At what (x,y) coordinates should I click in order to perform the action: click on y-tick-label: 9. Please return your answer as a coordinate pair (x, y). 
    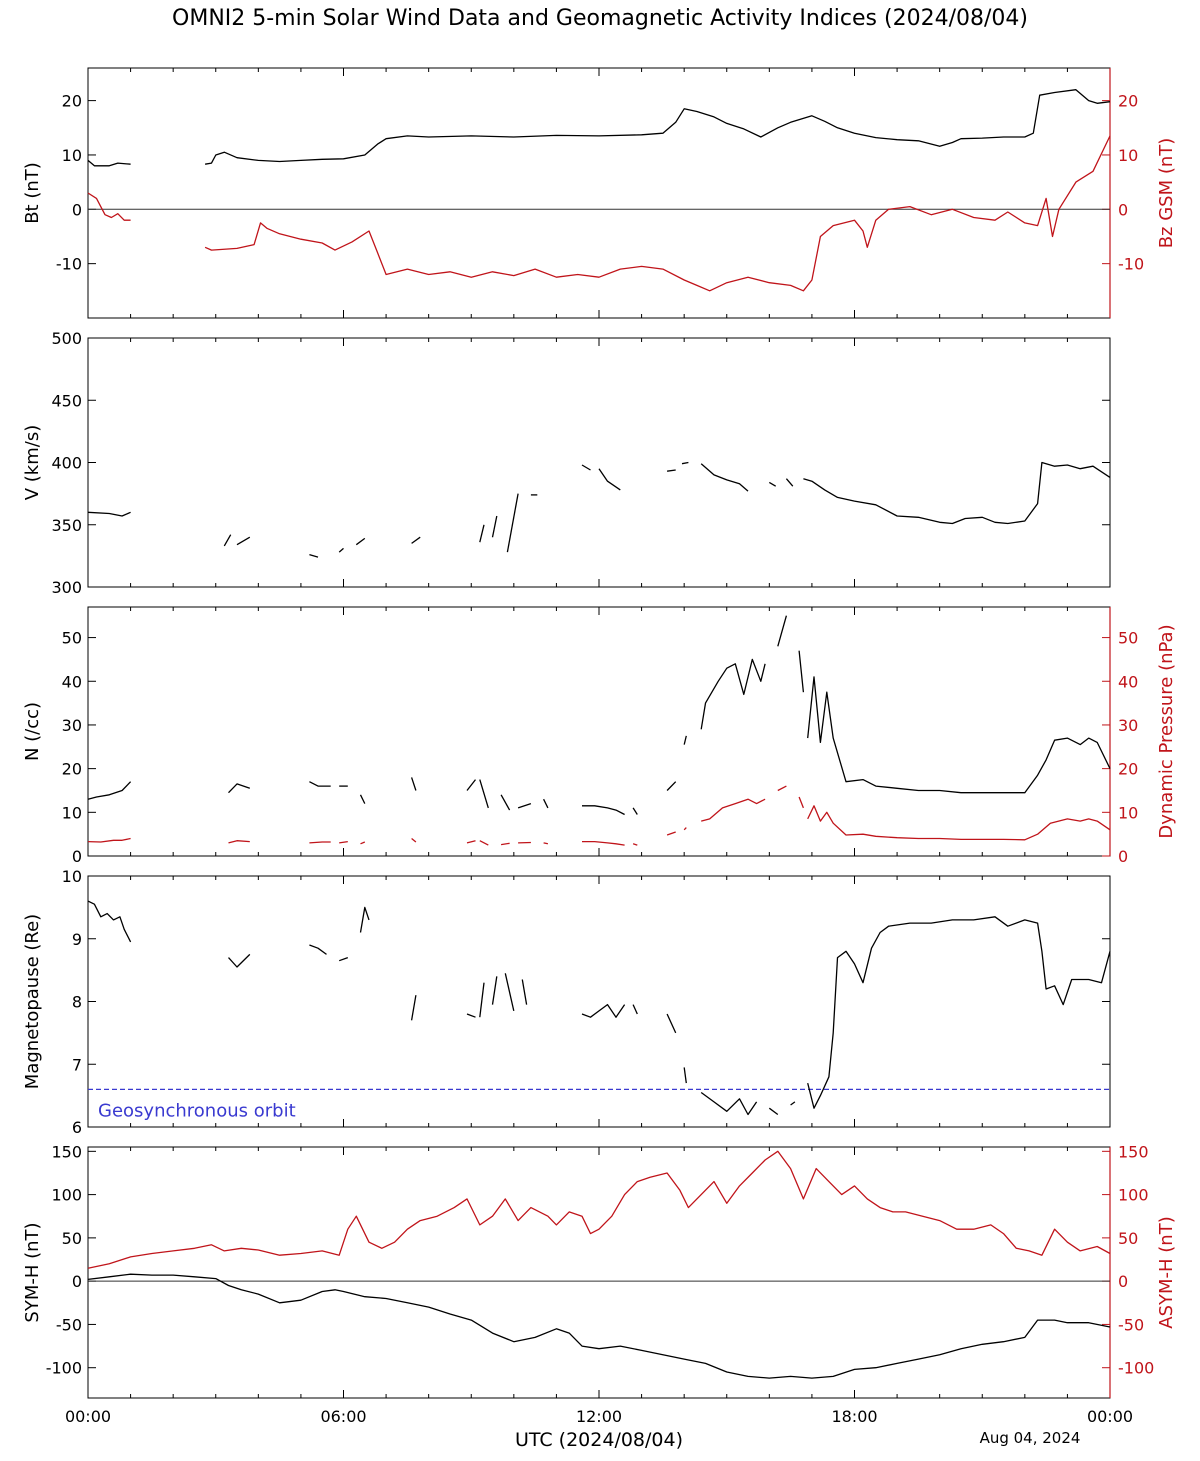
    Looking at the image, I should click on (77, 939).